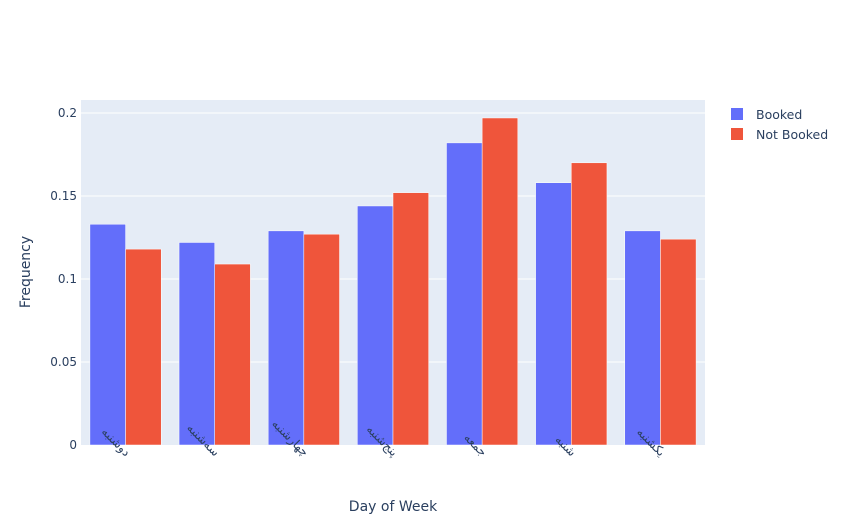 The image size is (851, 525). Describe the element at coordinates (67, 279) in the screenshot. I see `y-tick-label: 0.1` at that location.